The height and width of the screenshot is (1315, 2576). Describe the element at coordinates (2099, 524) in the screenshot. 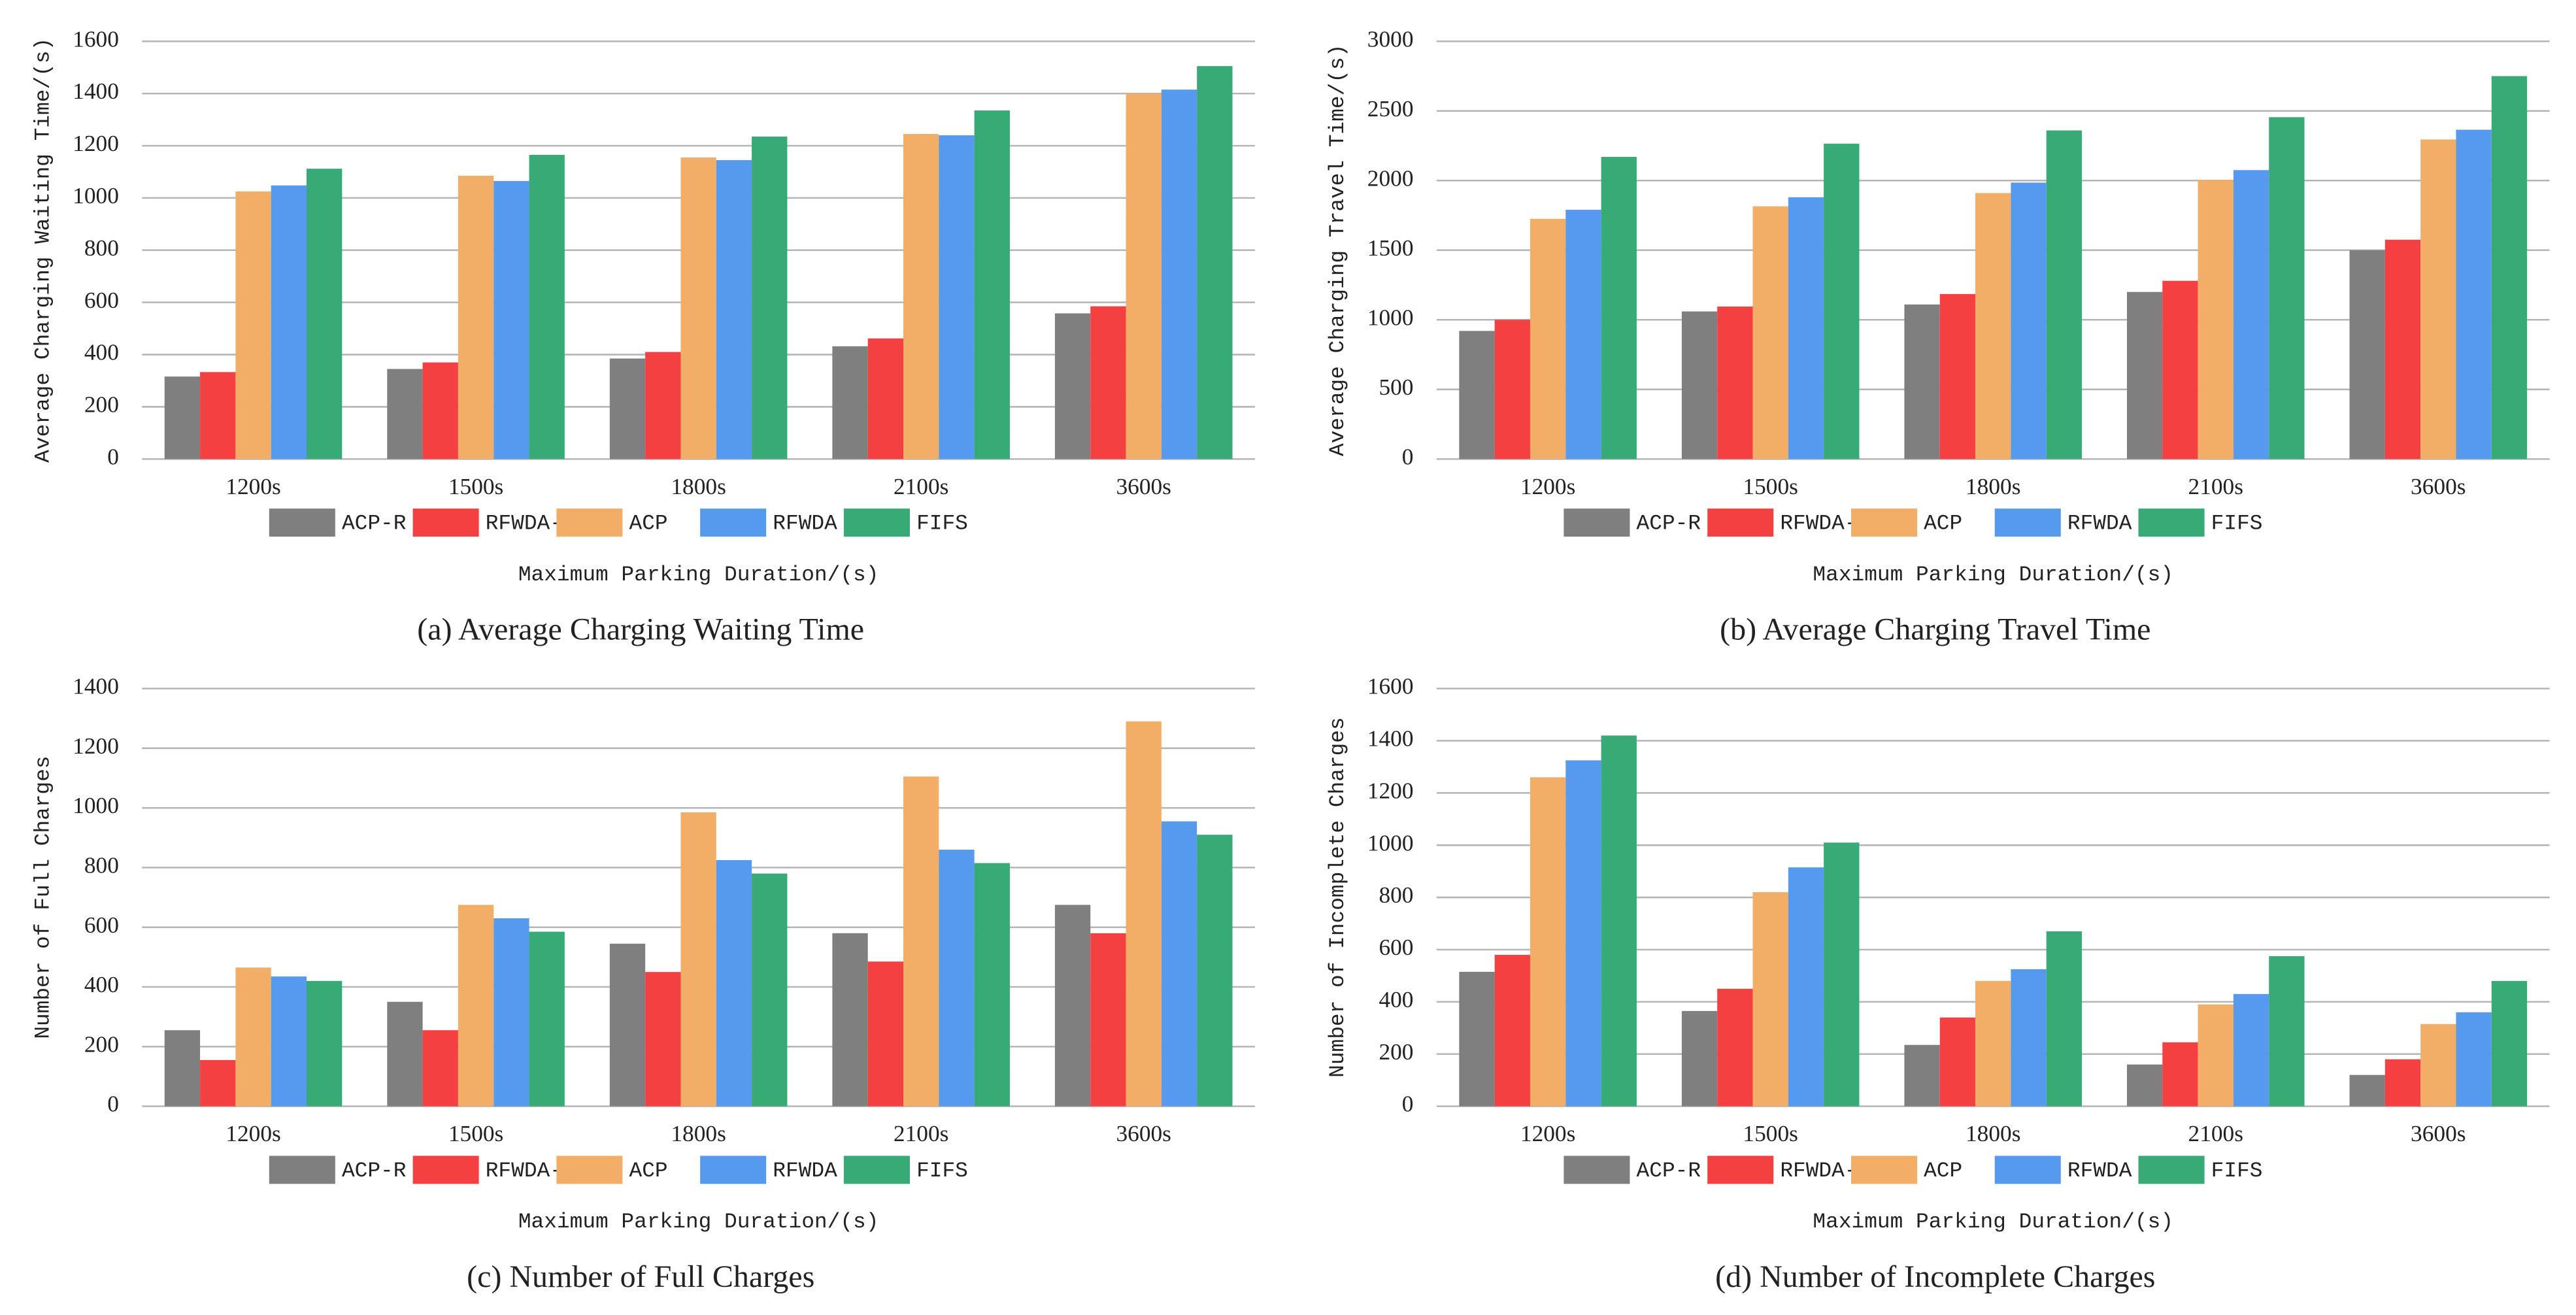

I see `legend-label: RFWDA` at that location.